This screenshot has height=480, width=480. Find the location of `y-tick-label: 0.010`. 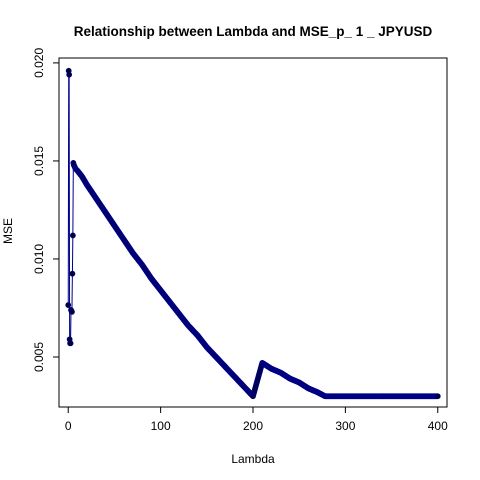

y-tick-label: 0.010 is located at coordinates (39, 259).